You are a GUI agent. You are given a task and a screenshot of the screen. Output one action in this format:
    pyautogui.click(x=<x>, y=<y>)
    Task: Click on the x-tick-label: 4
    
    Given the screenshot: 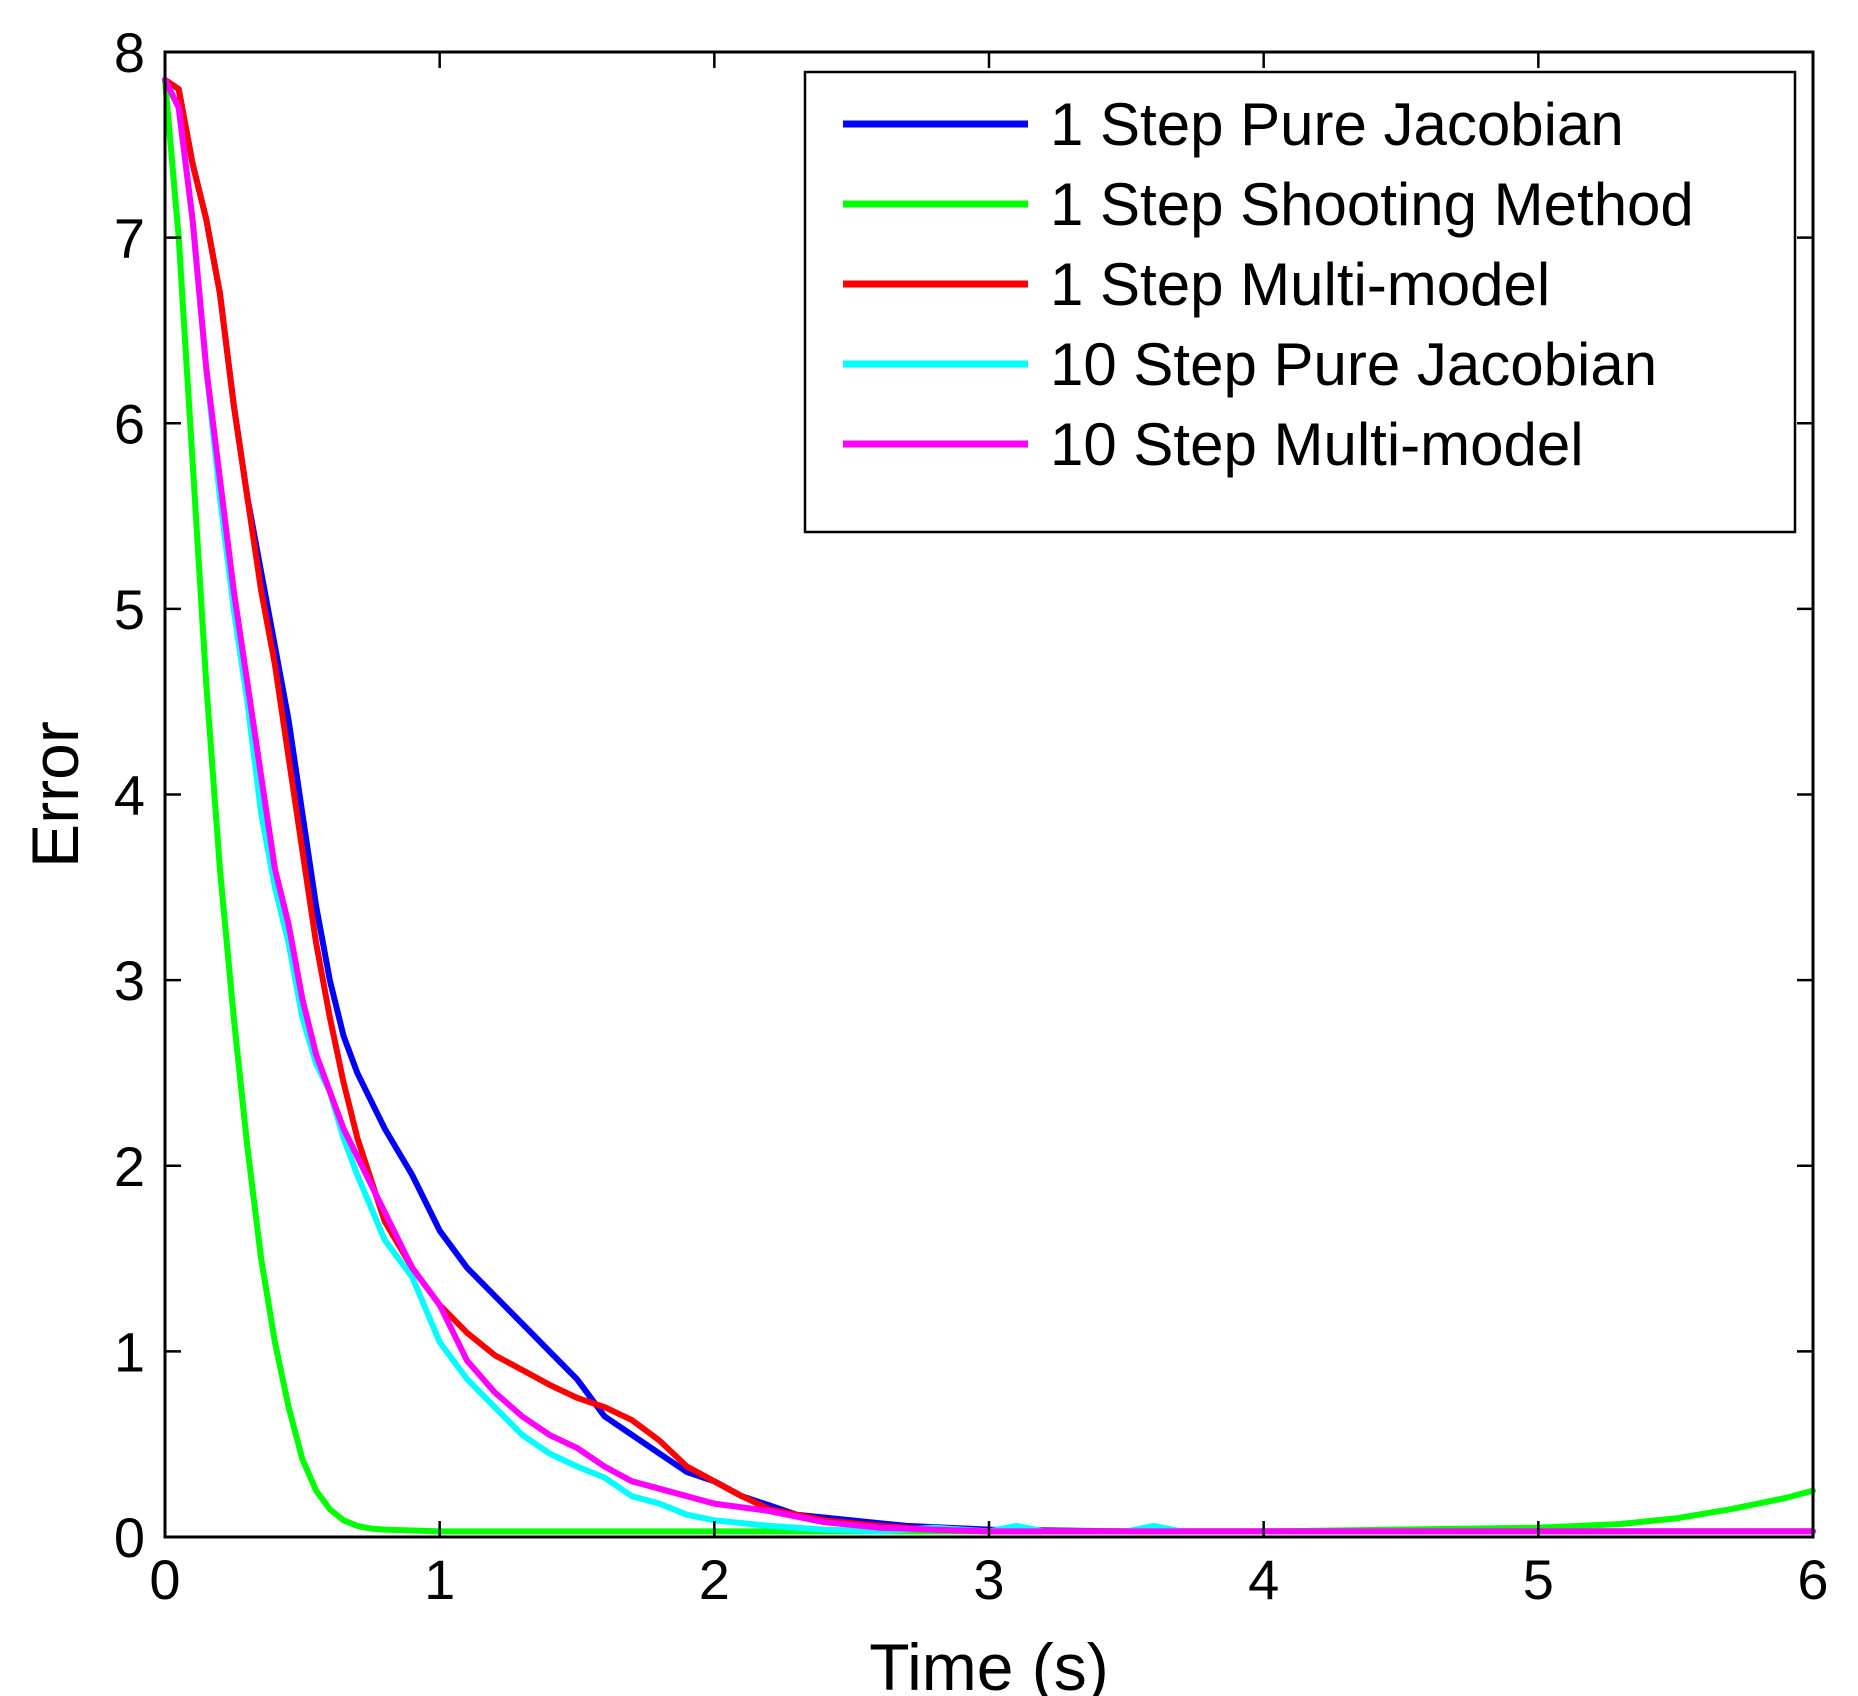 What is the action you would take?
    pyautogui.click(x=1263, y=1579)
    